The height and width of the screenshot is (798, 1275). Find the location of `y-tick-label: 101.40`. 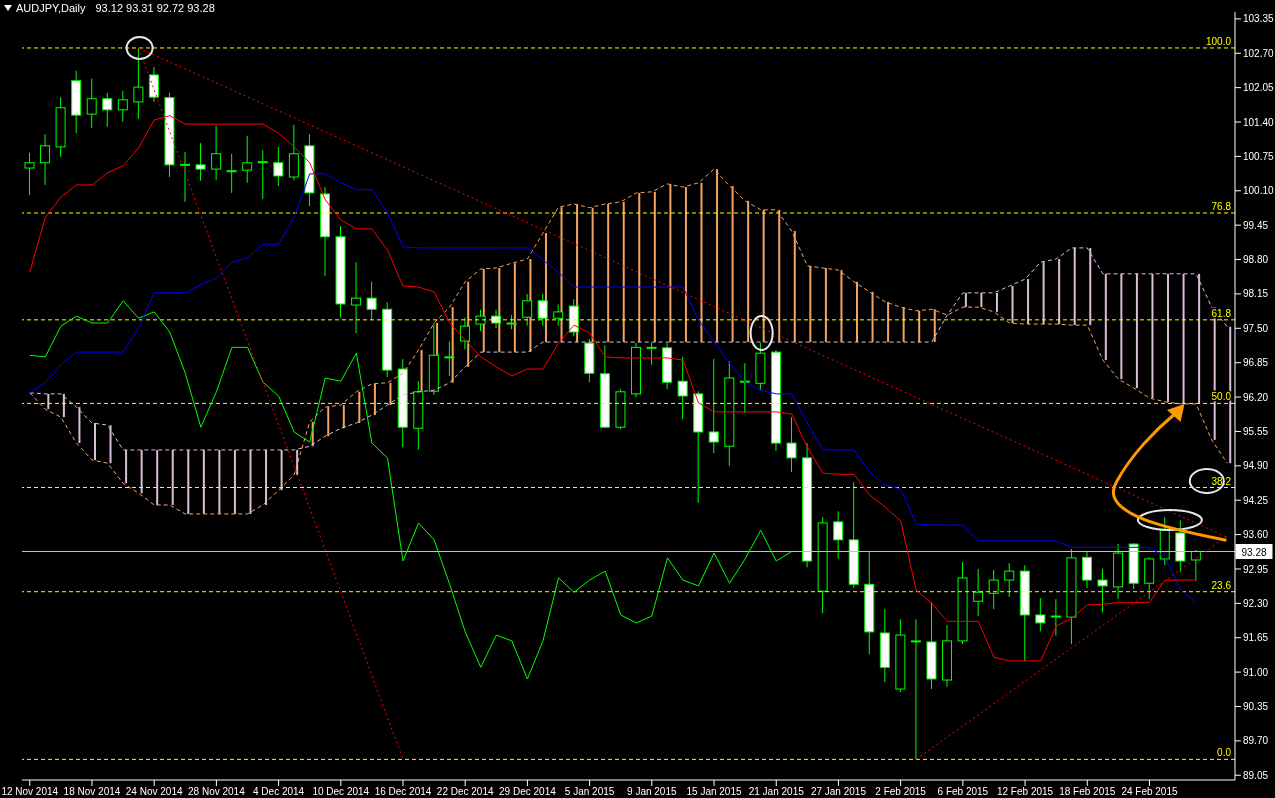

y-tick-label: 101.40 is located at coordinates (1259, 122).